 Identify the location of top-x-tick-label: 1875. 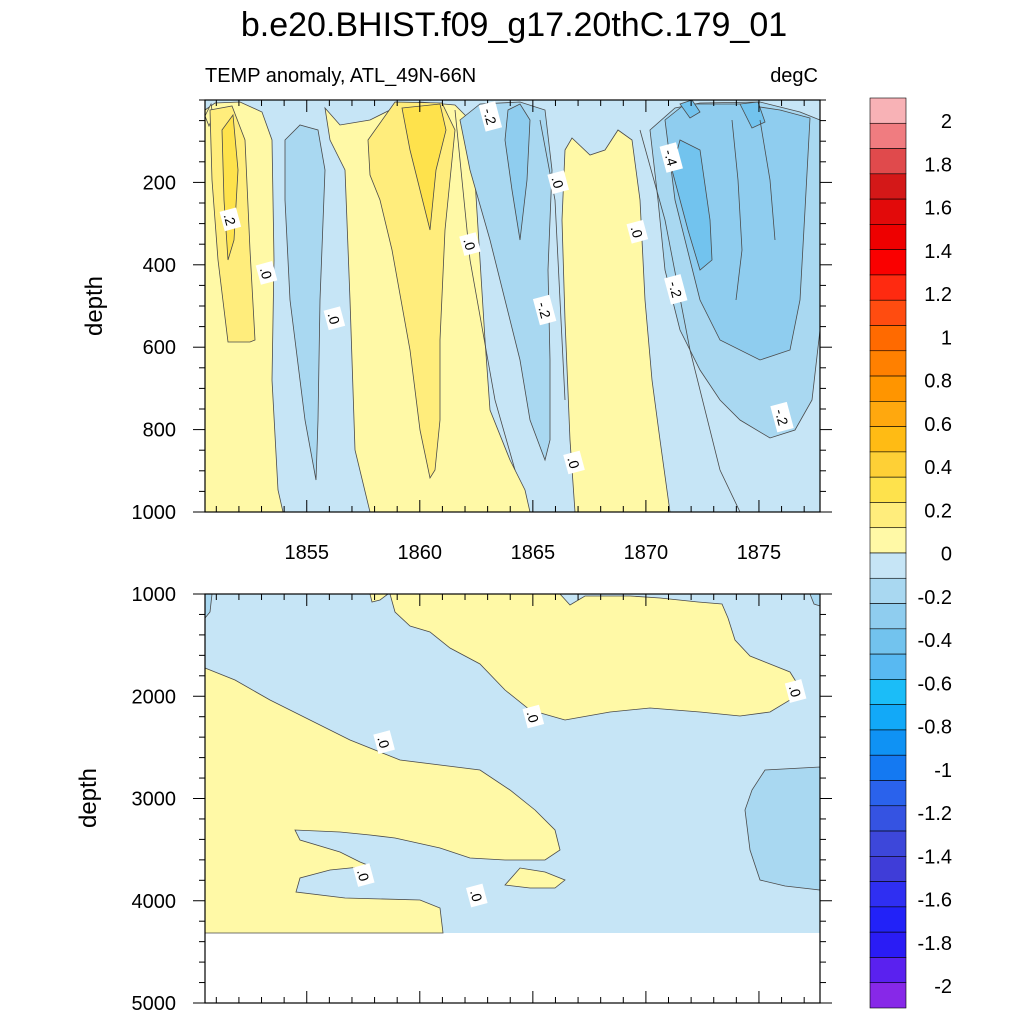
(759, 553).